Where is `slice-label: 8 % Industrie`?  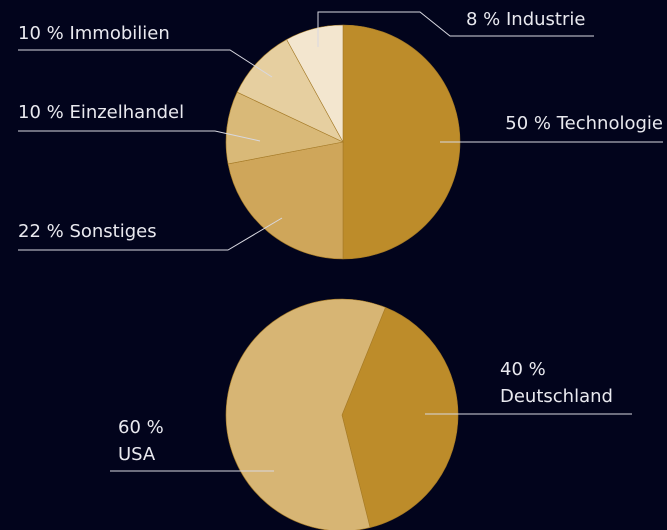
slice-label: 8 % Industrie is located at coordinates (525, 19).